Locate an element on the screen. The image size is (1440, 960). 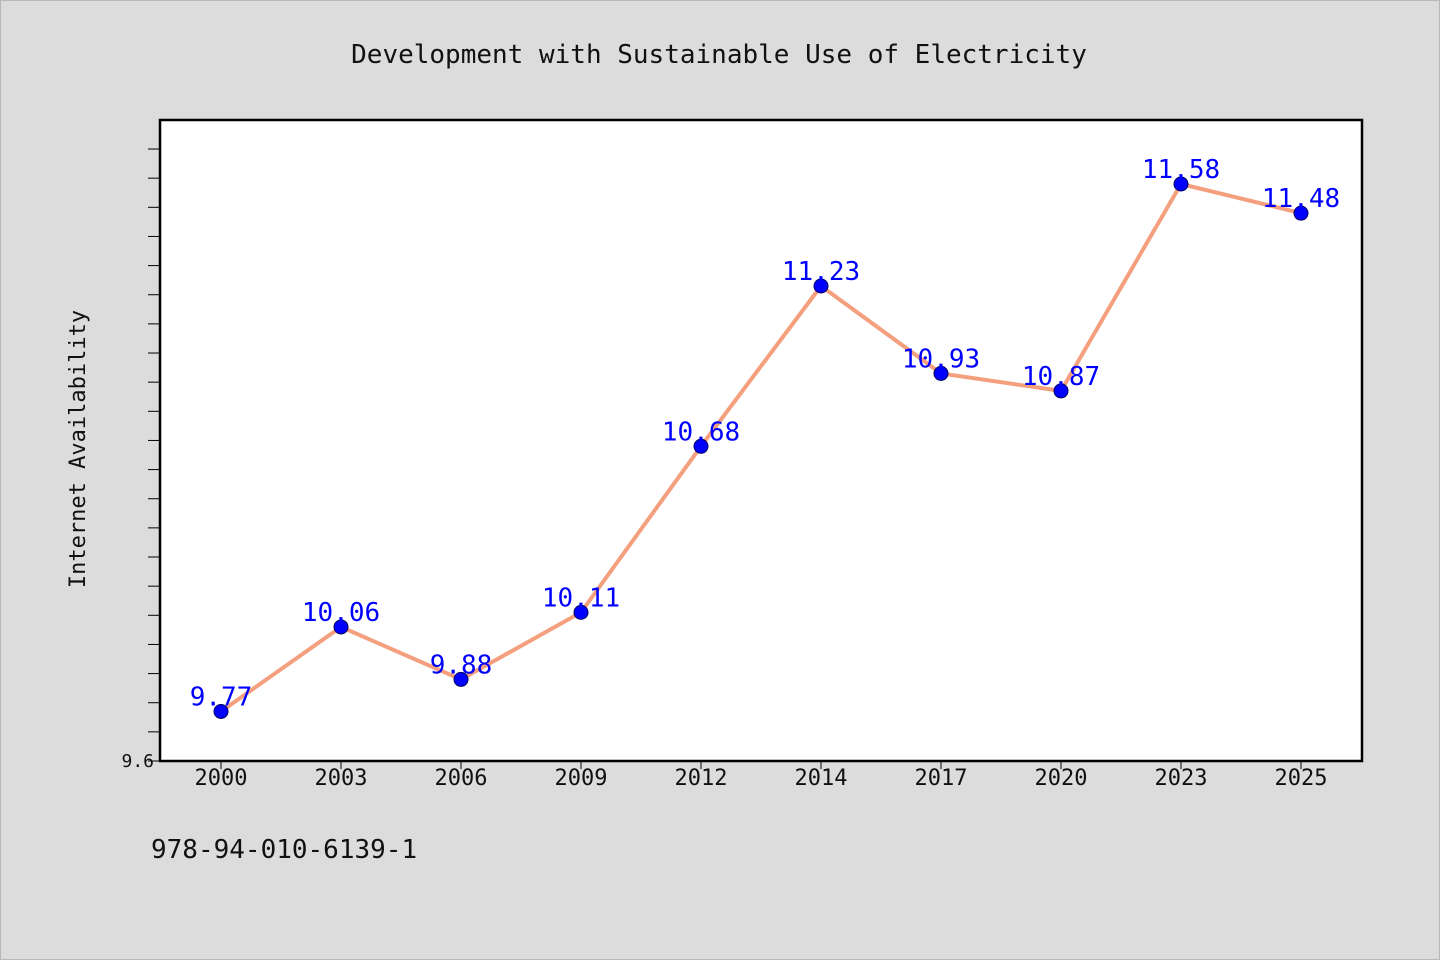
data-label: 10.93 is located at coordinates (941, 359).